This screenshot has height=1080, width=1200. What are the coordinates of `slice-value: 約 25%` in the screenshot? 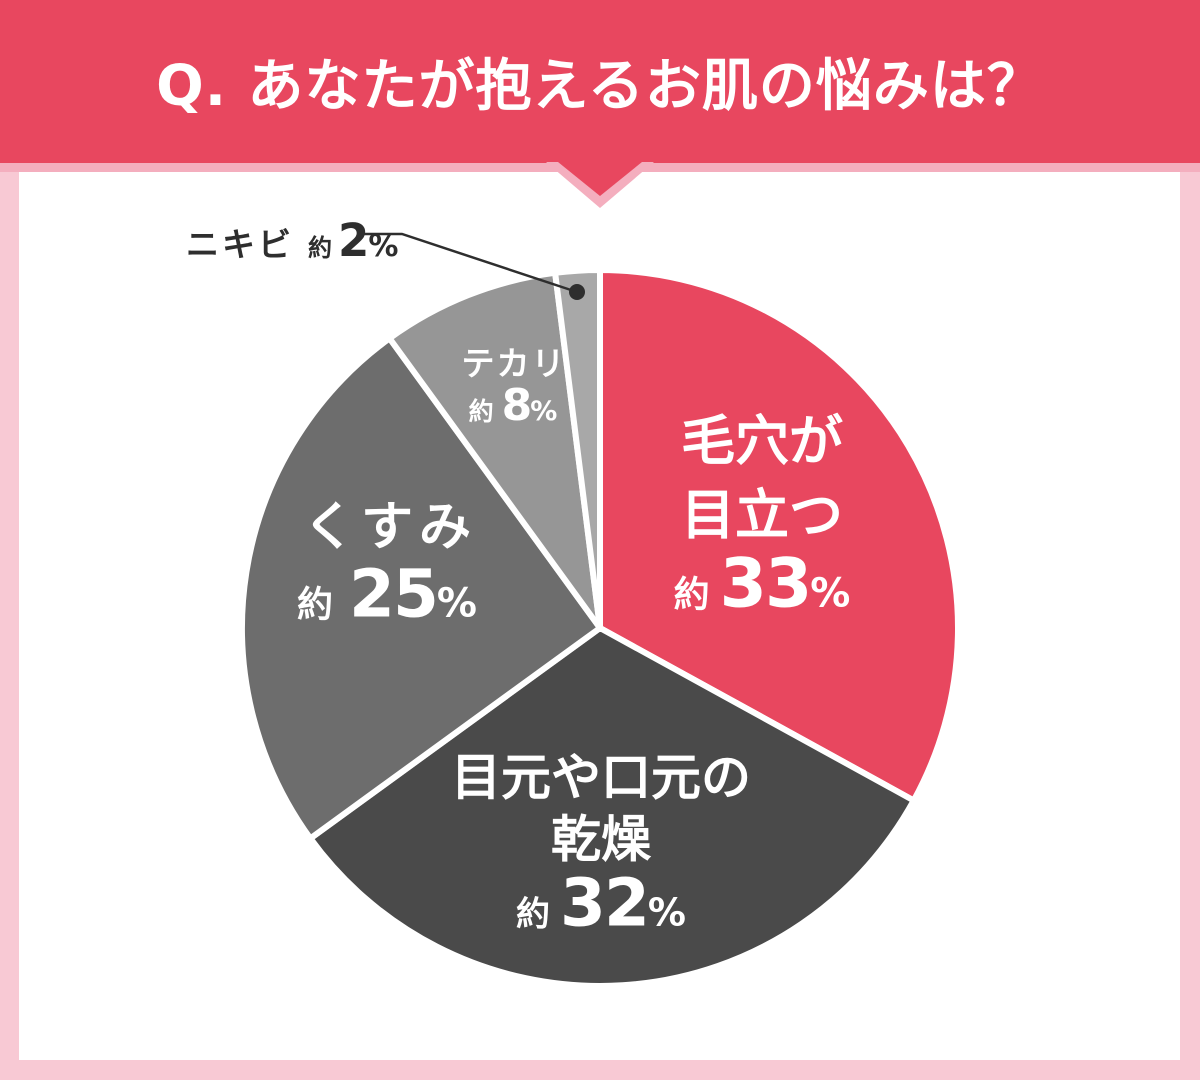 It's located at (390, 594).